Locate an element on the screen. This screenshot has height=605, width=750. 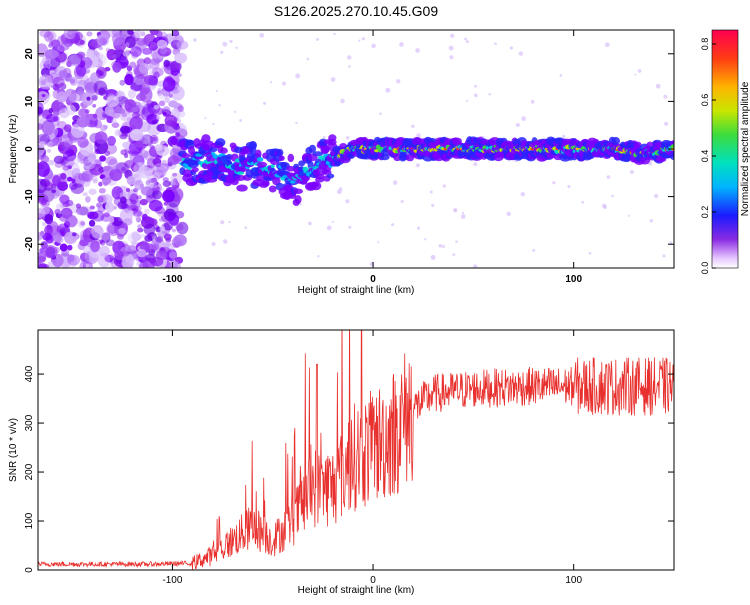
spectrogram-y-tick-label: 20 is located at coordinates (29, 54).